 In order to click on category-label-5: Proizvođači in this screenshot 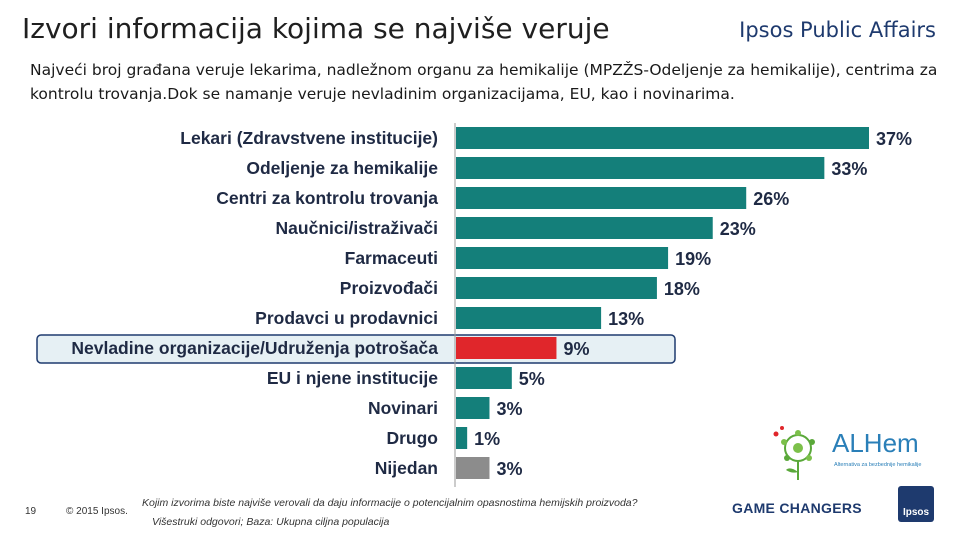, I will do `click(389, 288)`.